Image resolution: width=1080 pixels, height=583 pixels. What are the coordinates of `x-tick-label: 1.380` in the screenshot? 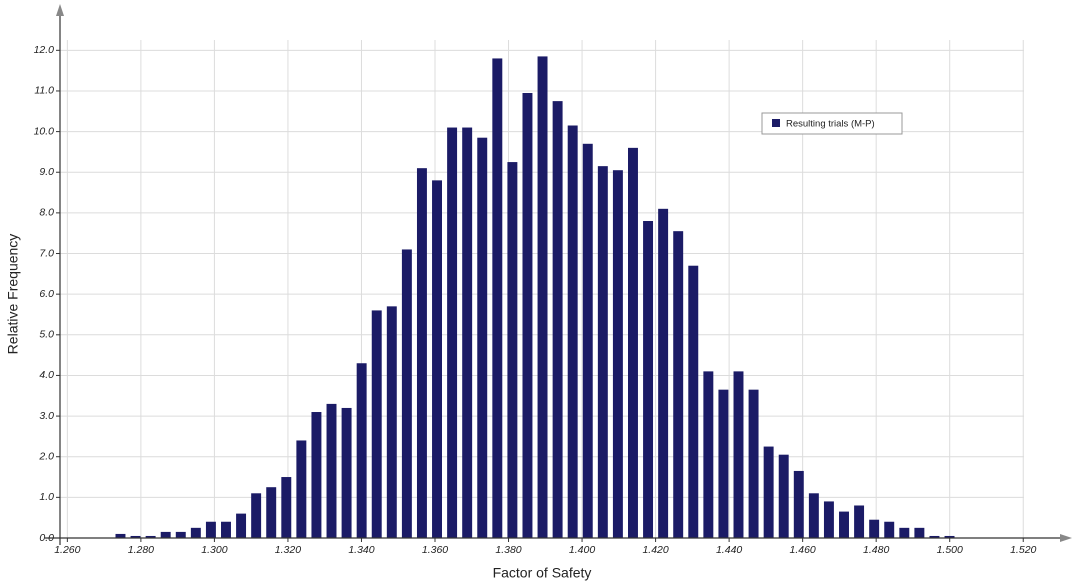 It's located at (508, 550).